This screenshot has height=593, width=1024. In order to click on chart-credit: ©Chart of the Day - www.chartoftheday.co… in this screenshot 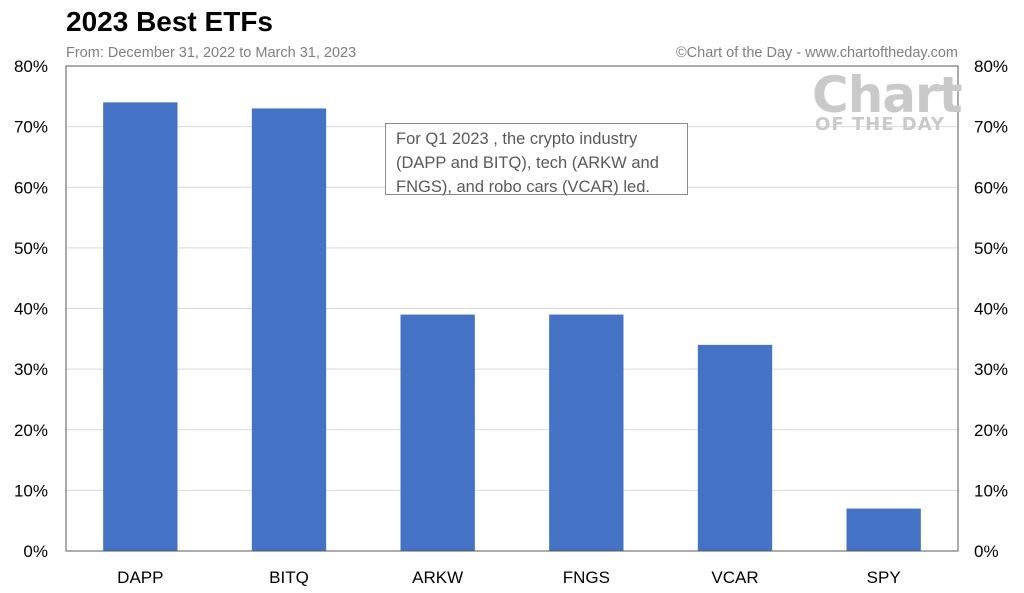, I will do `click(817, 53)`.